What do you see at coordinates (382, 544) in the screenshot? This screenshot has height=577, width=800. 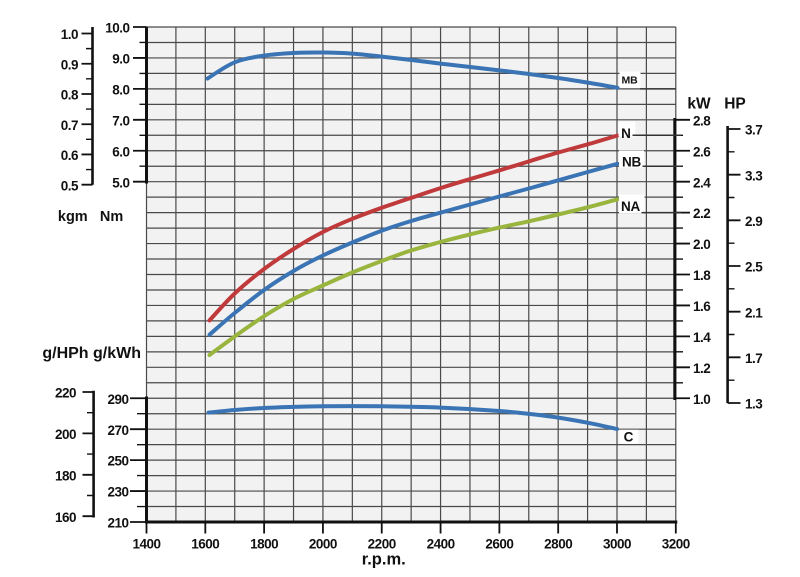 I see `svg-text: 2200` at bounding box center [382, 544].